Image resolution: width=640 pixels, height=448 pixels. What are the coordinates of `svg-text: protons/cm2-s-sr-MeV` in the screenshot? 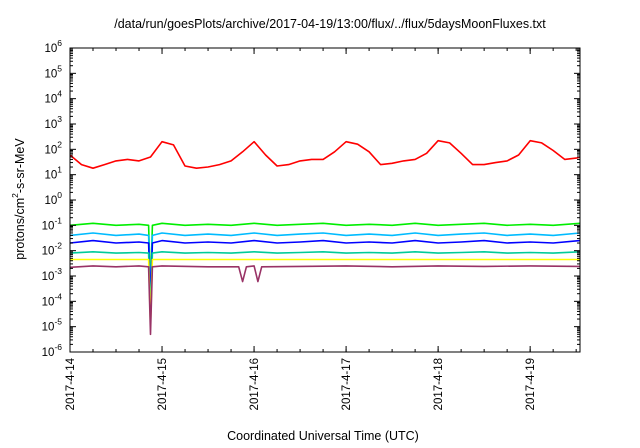 It's located at (18, 199).